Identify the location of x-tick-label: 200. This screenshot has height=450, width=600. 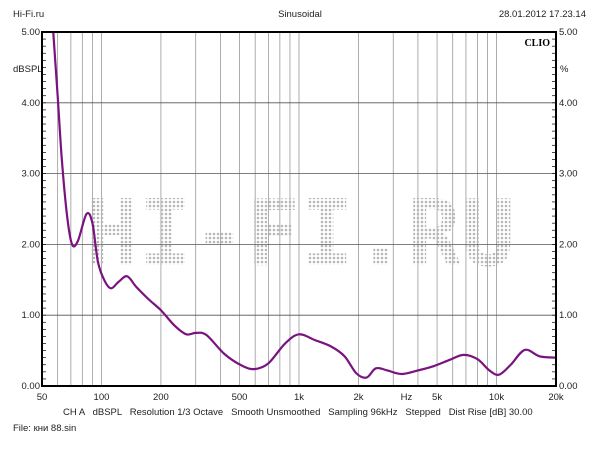
(161, 397).